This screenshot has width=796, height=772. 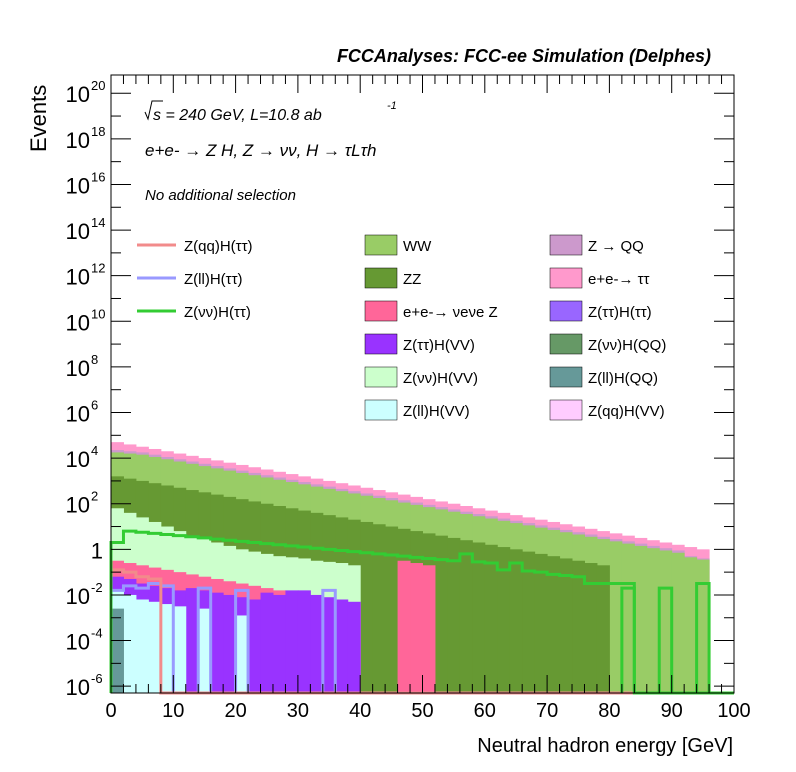 What do you see at coordinates (98, 222) in the screenshot?
I see `y-tick-exponent: 14` at bounding box center [98, 222].